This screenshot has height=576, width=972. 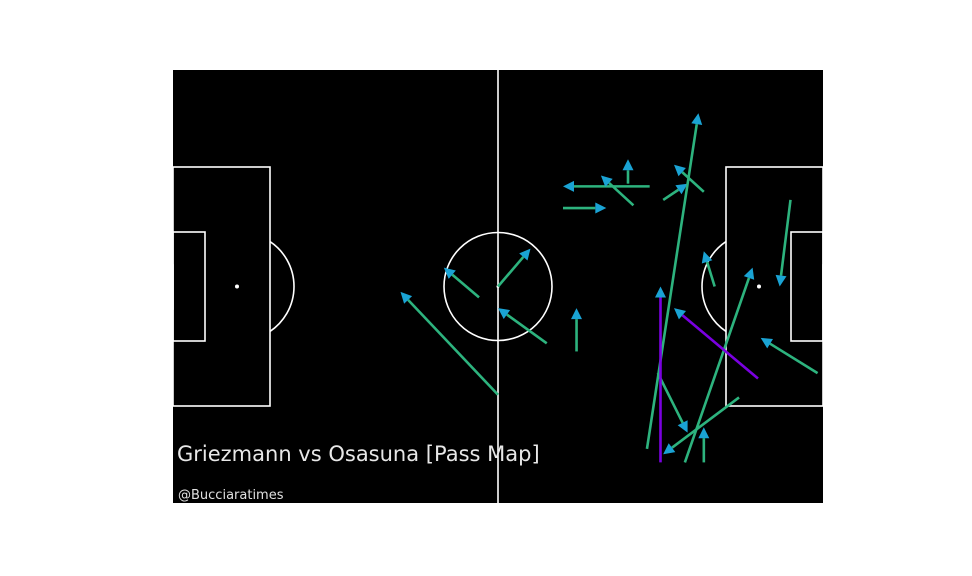 What do you see at coordinates (358, 454) in the screenshot?
I see `chart-title: Griezmann vs Osasuna [Pass Map]` at bounding box center [358, 454].